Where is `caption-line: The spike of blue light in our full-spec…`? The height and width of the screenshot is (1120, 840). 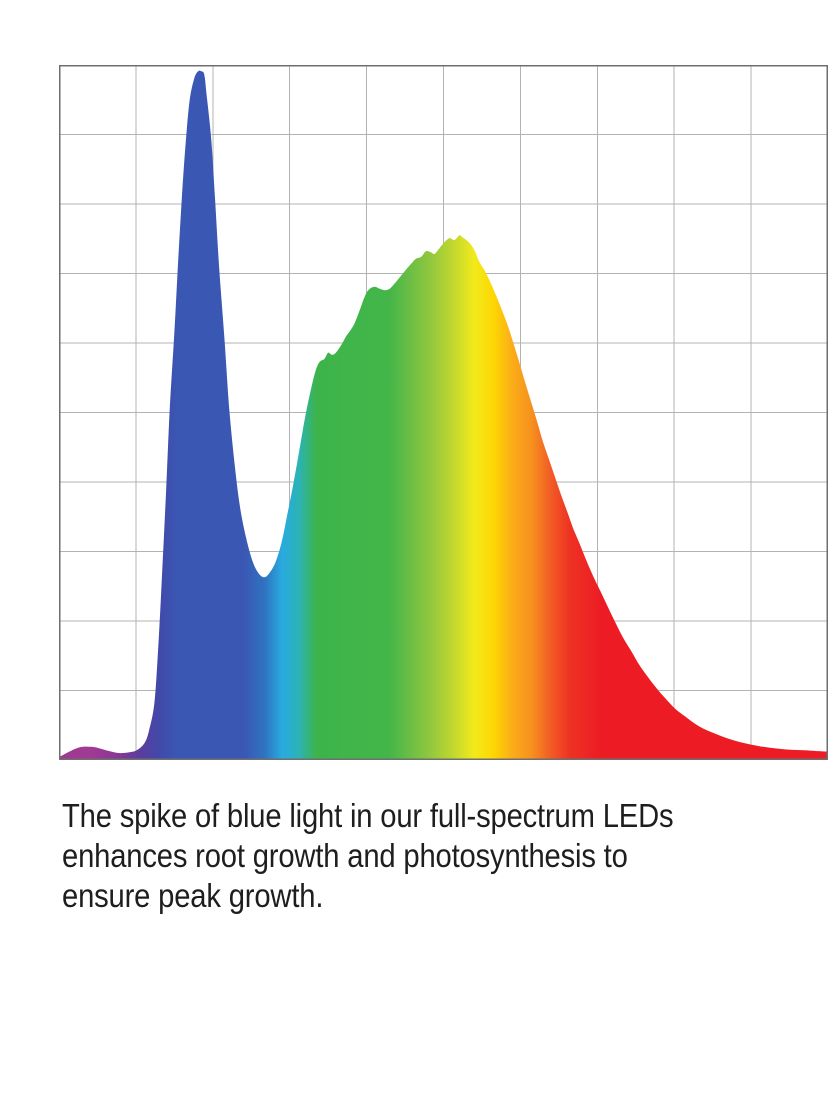 caption-line: The spike of blue light in our full-spec… is located at coordinates (368, 815).